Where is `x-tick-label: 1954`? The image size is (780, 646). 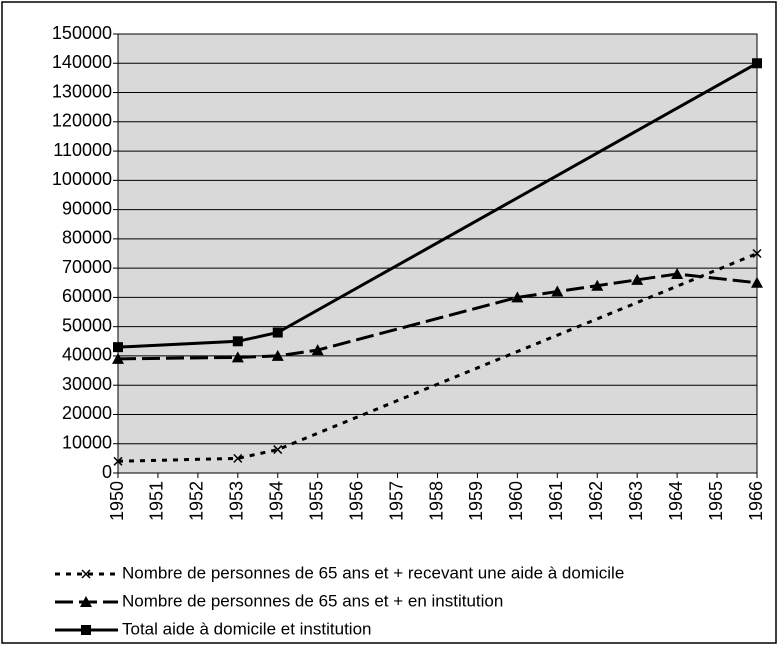
x-tick-label: 1954 is located at coordinates (277, 501).